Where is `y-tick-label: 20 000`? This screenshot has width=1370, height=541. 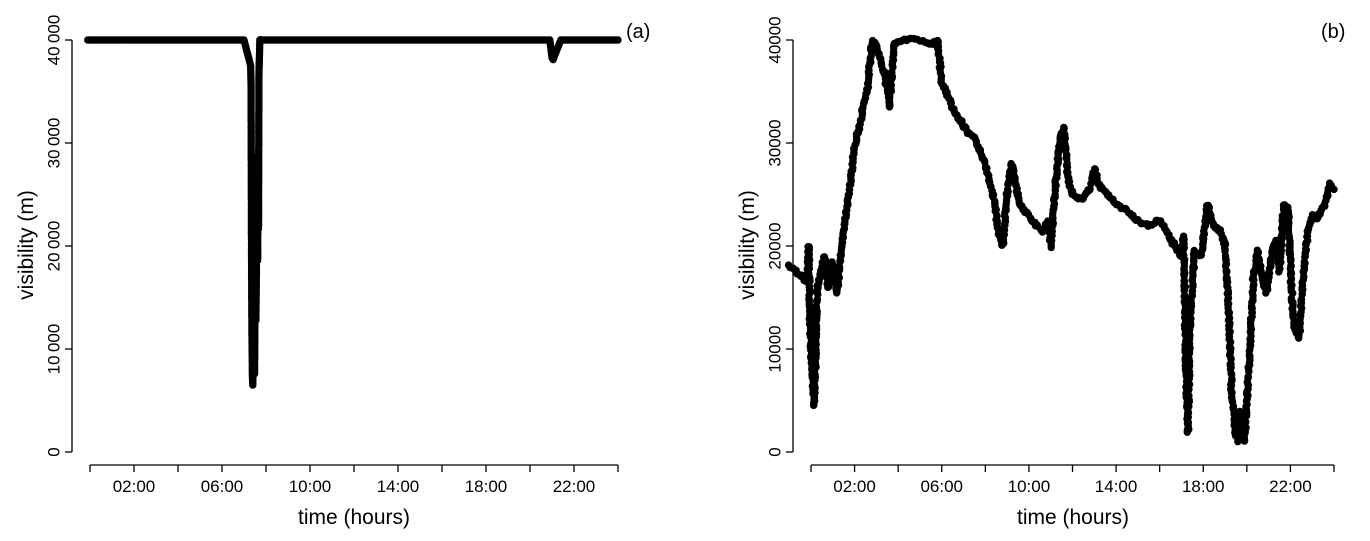 y-tick-label: 20 000 is located at coordinates (53, 246).